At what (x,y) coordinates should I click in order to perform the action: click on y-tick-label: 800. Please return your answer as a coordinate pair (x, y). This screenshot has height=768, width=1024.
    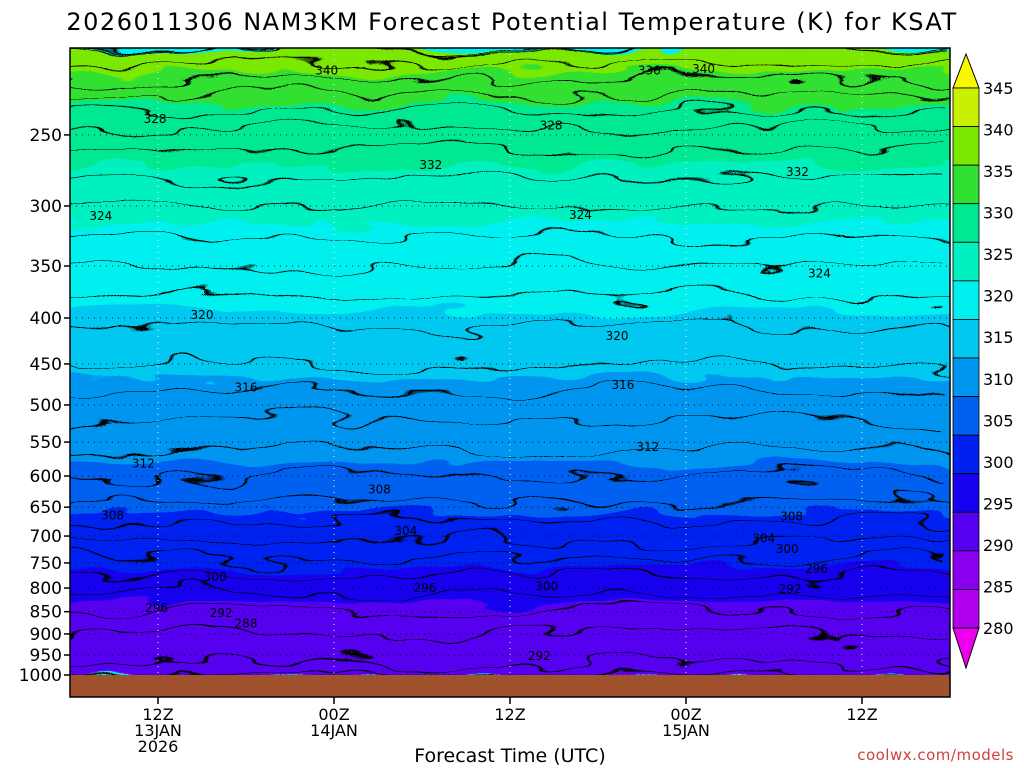
    Looking at the image, I should click on (46, 589).